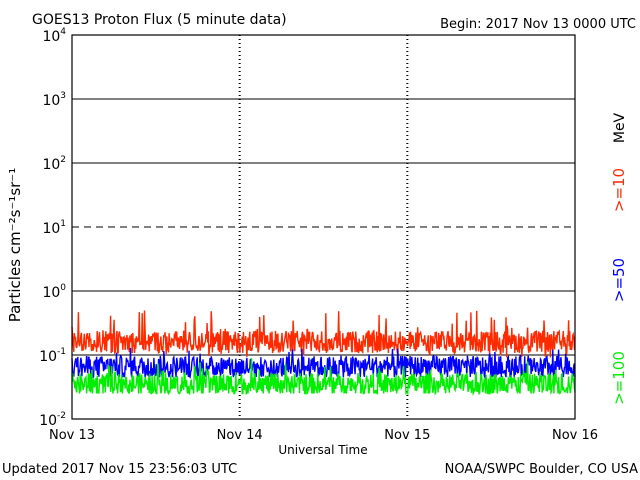  Describe the element at coordinates (620, 127) in the screenshot. I see `legend-unit: MeV` at that location.